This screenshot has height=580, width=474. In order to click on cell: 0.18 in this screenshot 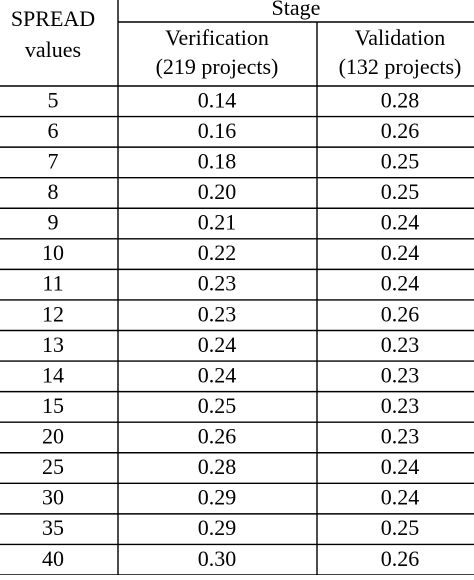, I will do `click(217, 160)`.